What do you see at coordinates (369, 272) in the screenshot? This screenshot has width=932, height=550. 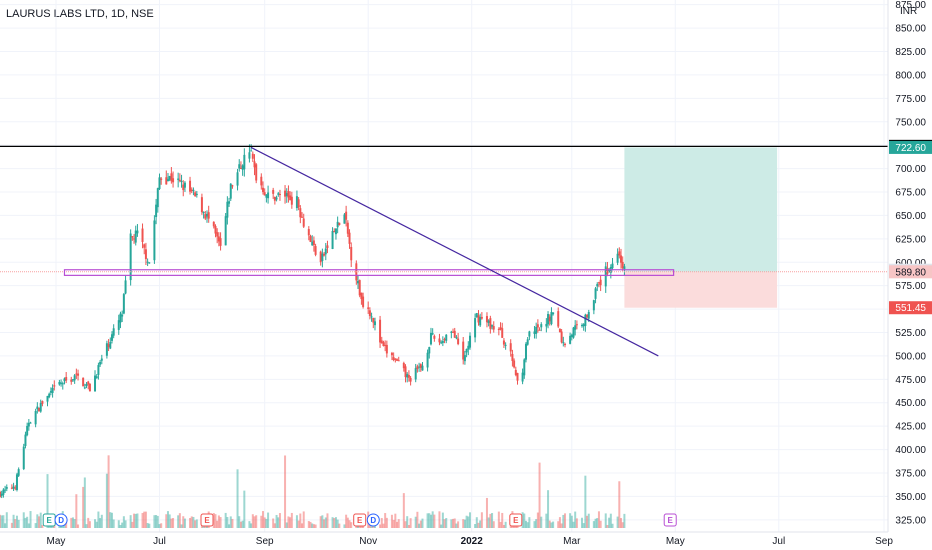 I see `support-zone` at bounding box center [369, 272].